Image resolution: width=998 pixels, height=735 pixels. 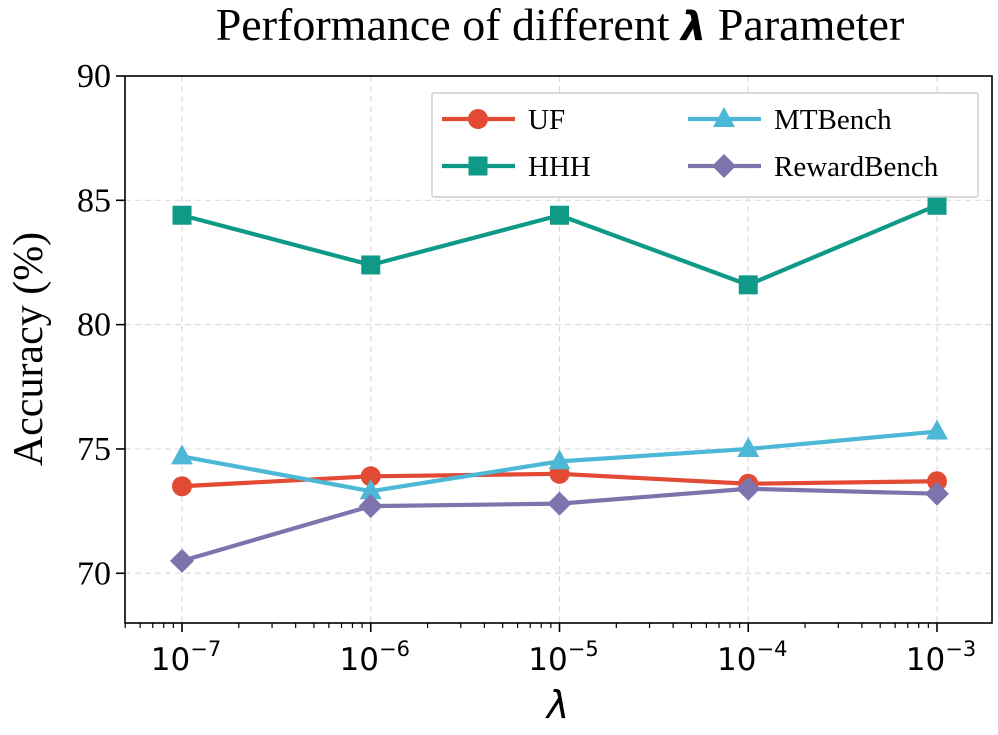 What do you see at coordinates (394, 649) in the screenshot?
I see `x-tick-exponent: −6` at bounding box center [394, 649].